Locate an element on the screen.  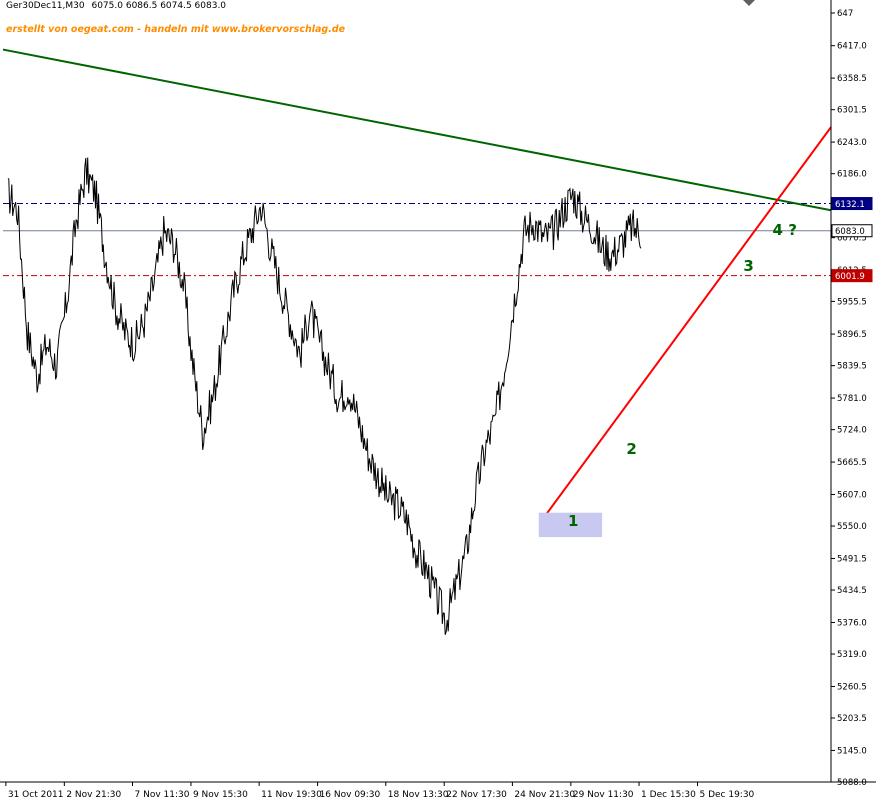
y-tick-label: 5724.0 is located at coordinates (852, 431).